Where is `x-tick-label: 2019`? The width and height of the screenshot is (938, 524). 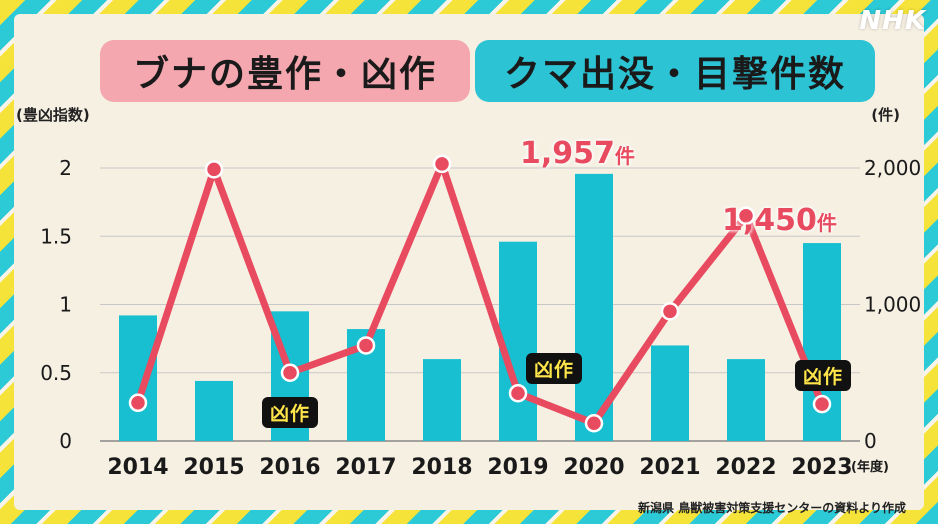
x-tick-label: 2019 is located at coordinates (517, 467).